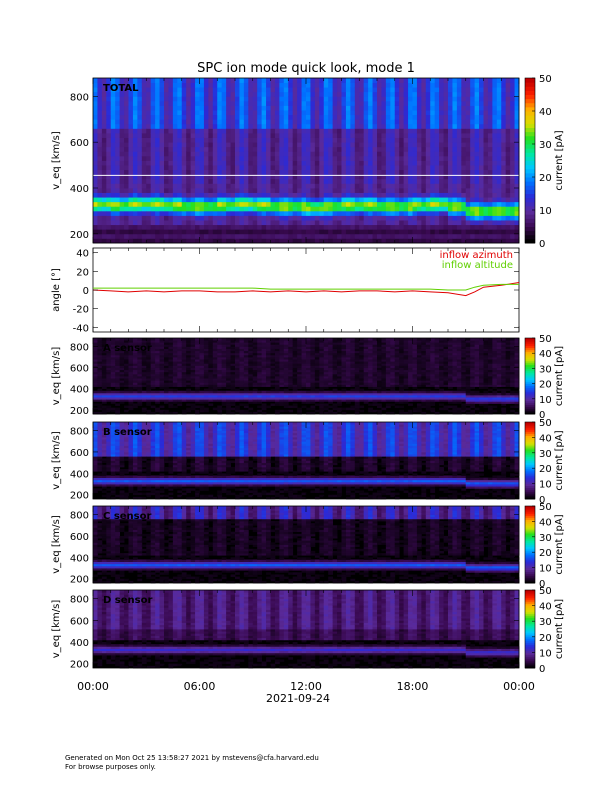 The height and width of the screenshot is (792, 612). What do you see at coordinates (530, 160) in the screenshot?
I see `colorbar-frame` at bounding box center [530, 160].